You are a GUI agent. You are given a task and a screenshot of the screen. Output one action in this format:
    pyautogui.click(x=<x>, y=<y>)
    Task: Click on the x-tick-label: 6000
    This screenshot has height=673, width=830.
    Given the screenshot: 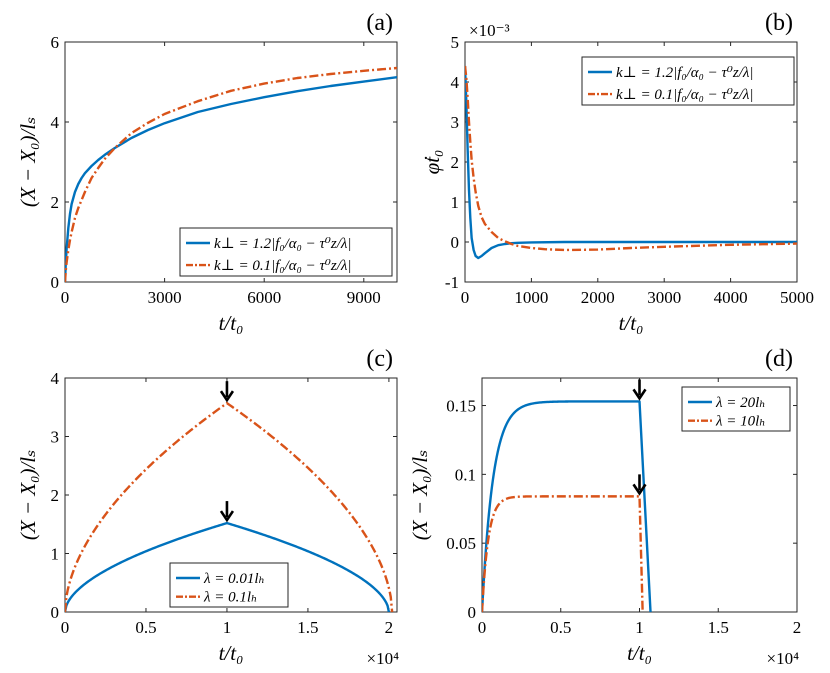 What is the action you would take?
    pyautogui.click(x=264, y=297)
    